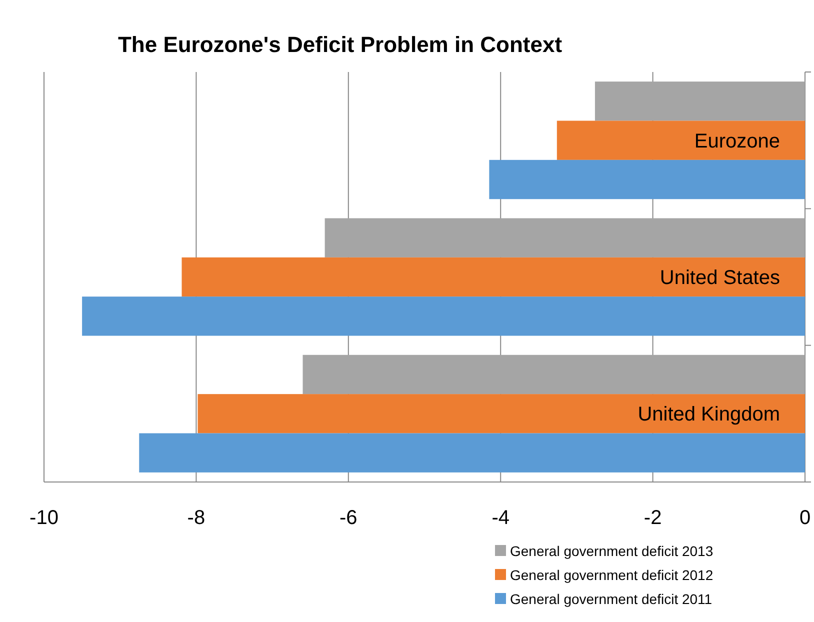  What do you see at coordinates (720, 278) in the screenshot?
I see `y-tick-label: United States` at bounding box center [720, 278].